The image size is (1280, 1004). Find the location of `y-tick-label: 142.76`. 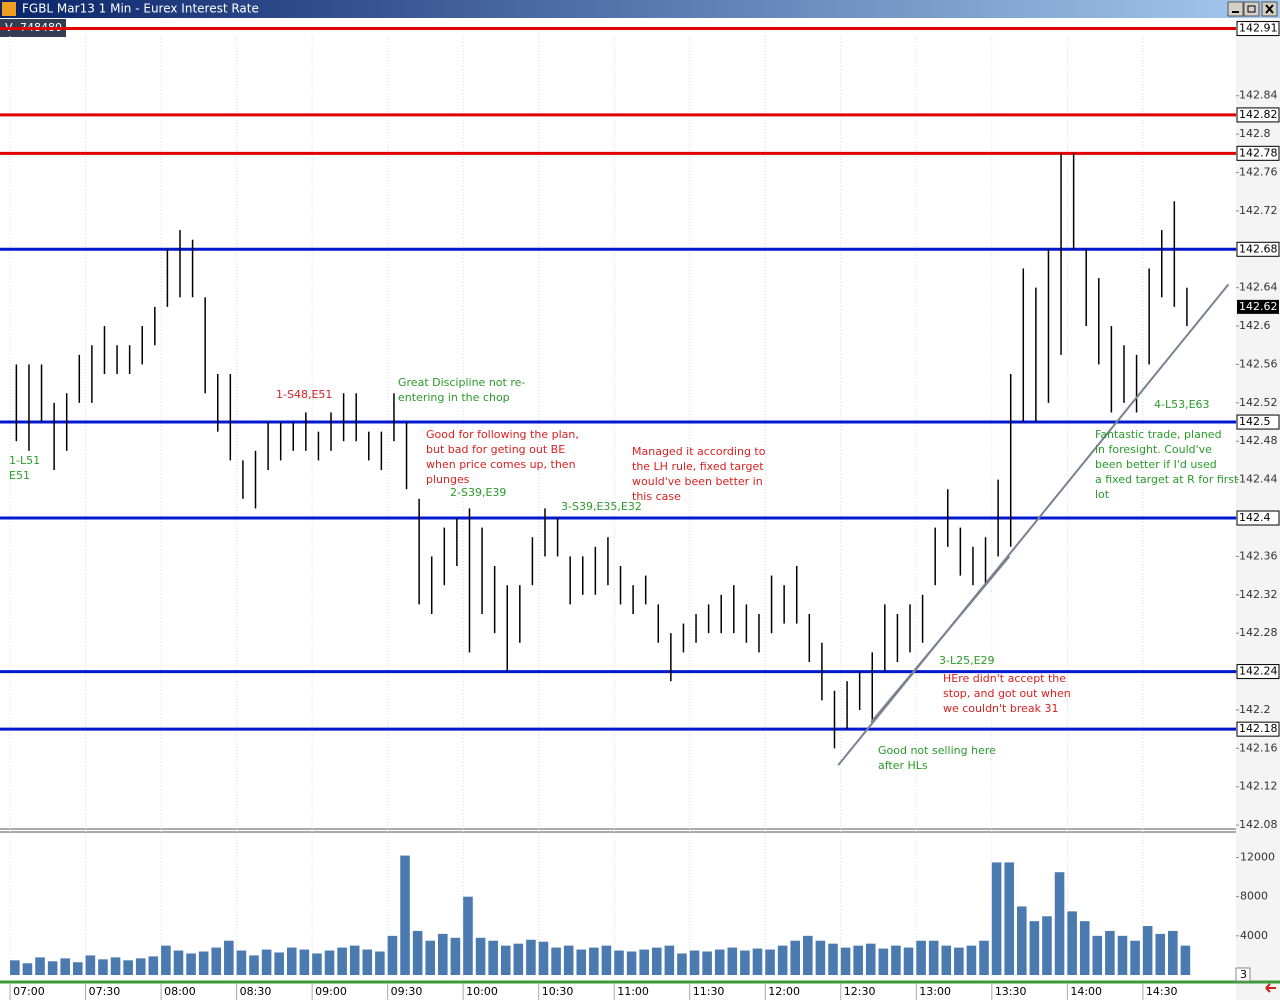

y-tick-label: 142.76 is located at coordinates (1258, 172).